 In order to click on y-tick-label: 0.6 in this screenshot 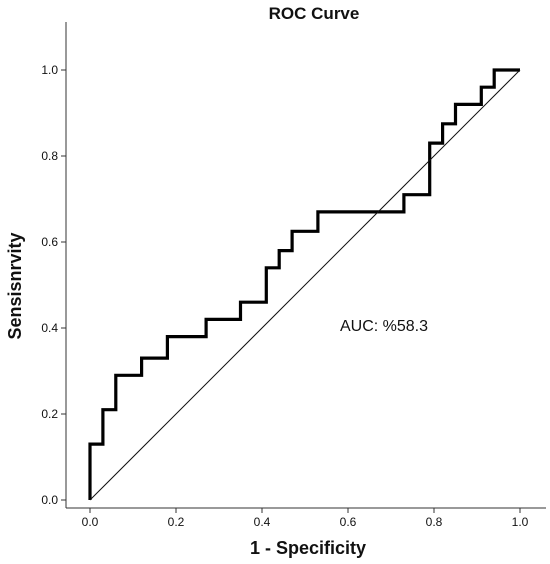, I will do `click(49, 242)`.